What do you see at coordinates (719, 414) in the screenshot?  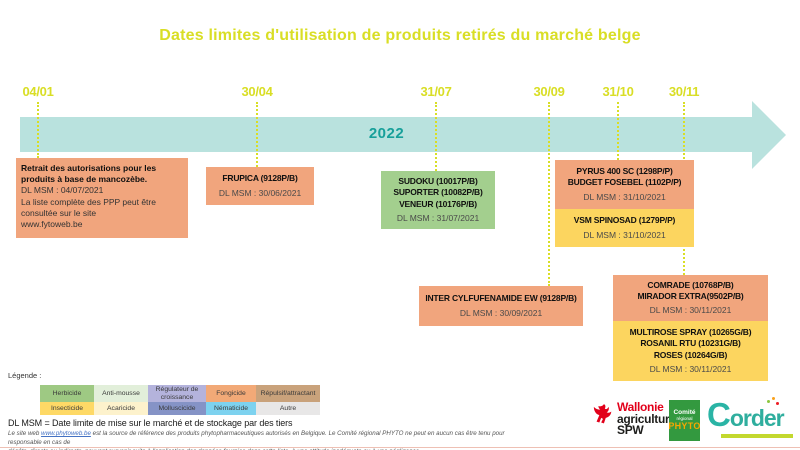 I see `corder-logo-c: C` at bounding box center [719, 414].